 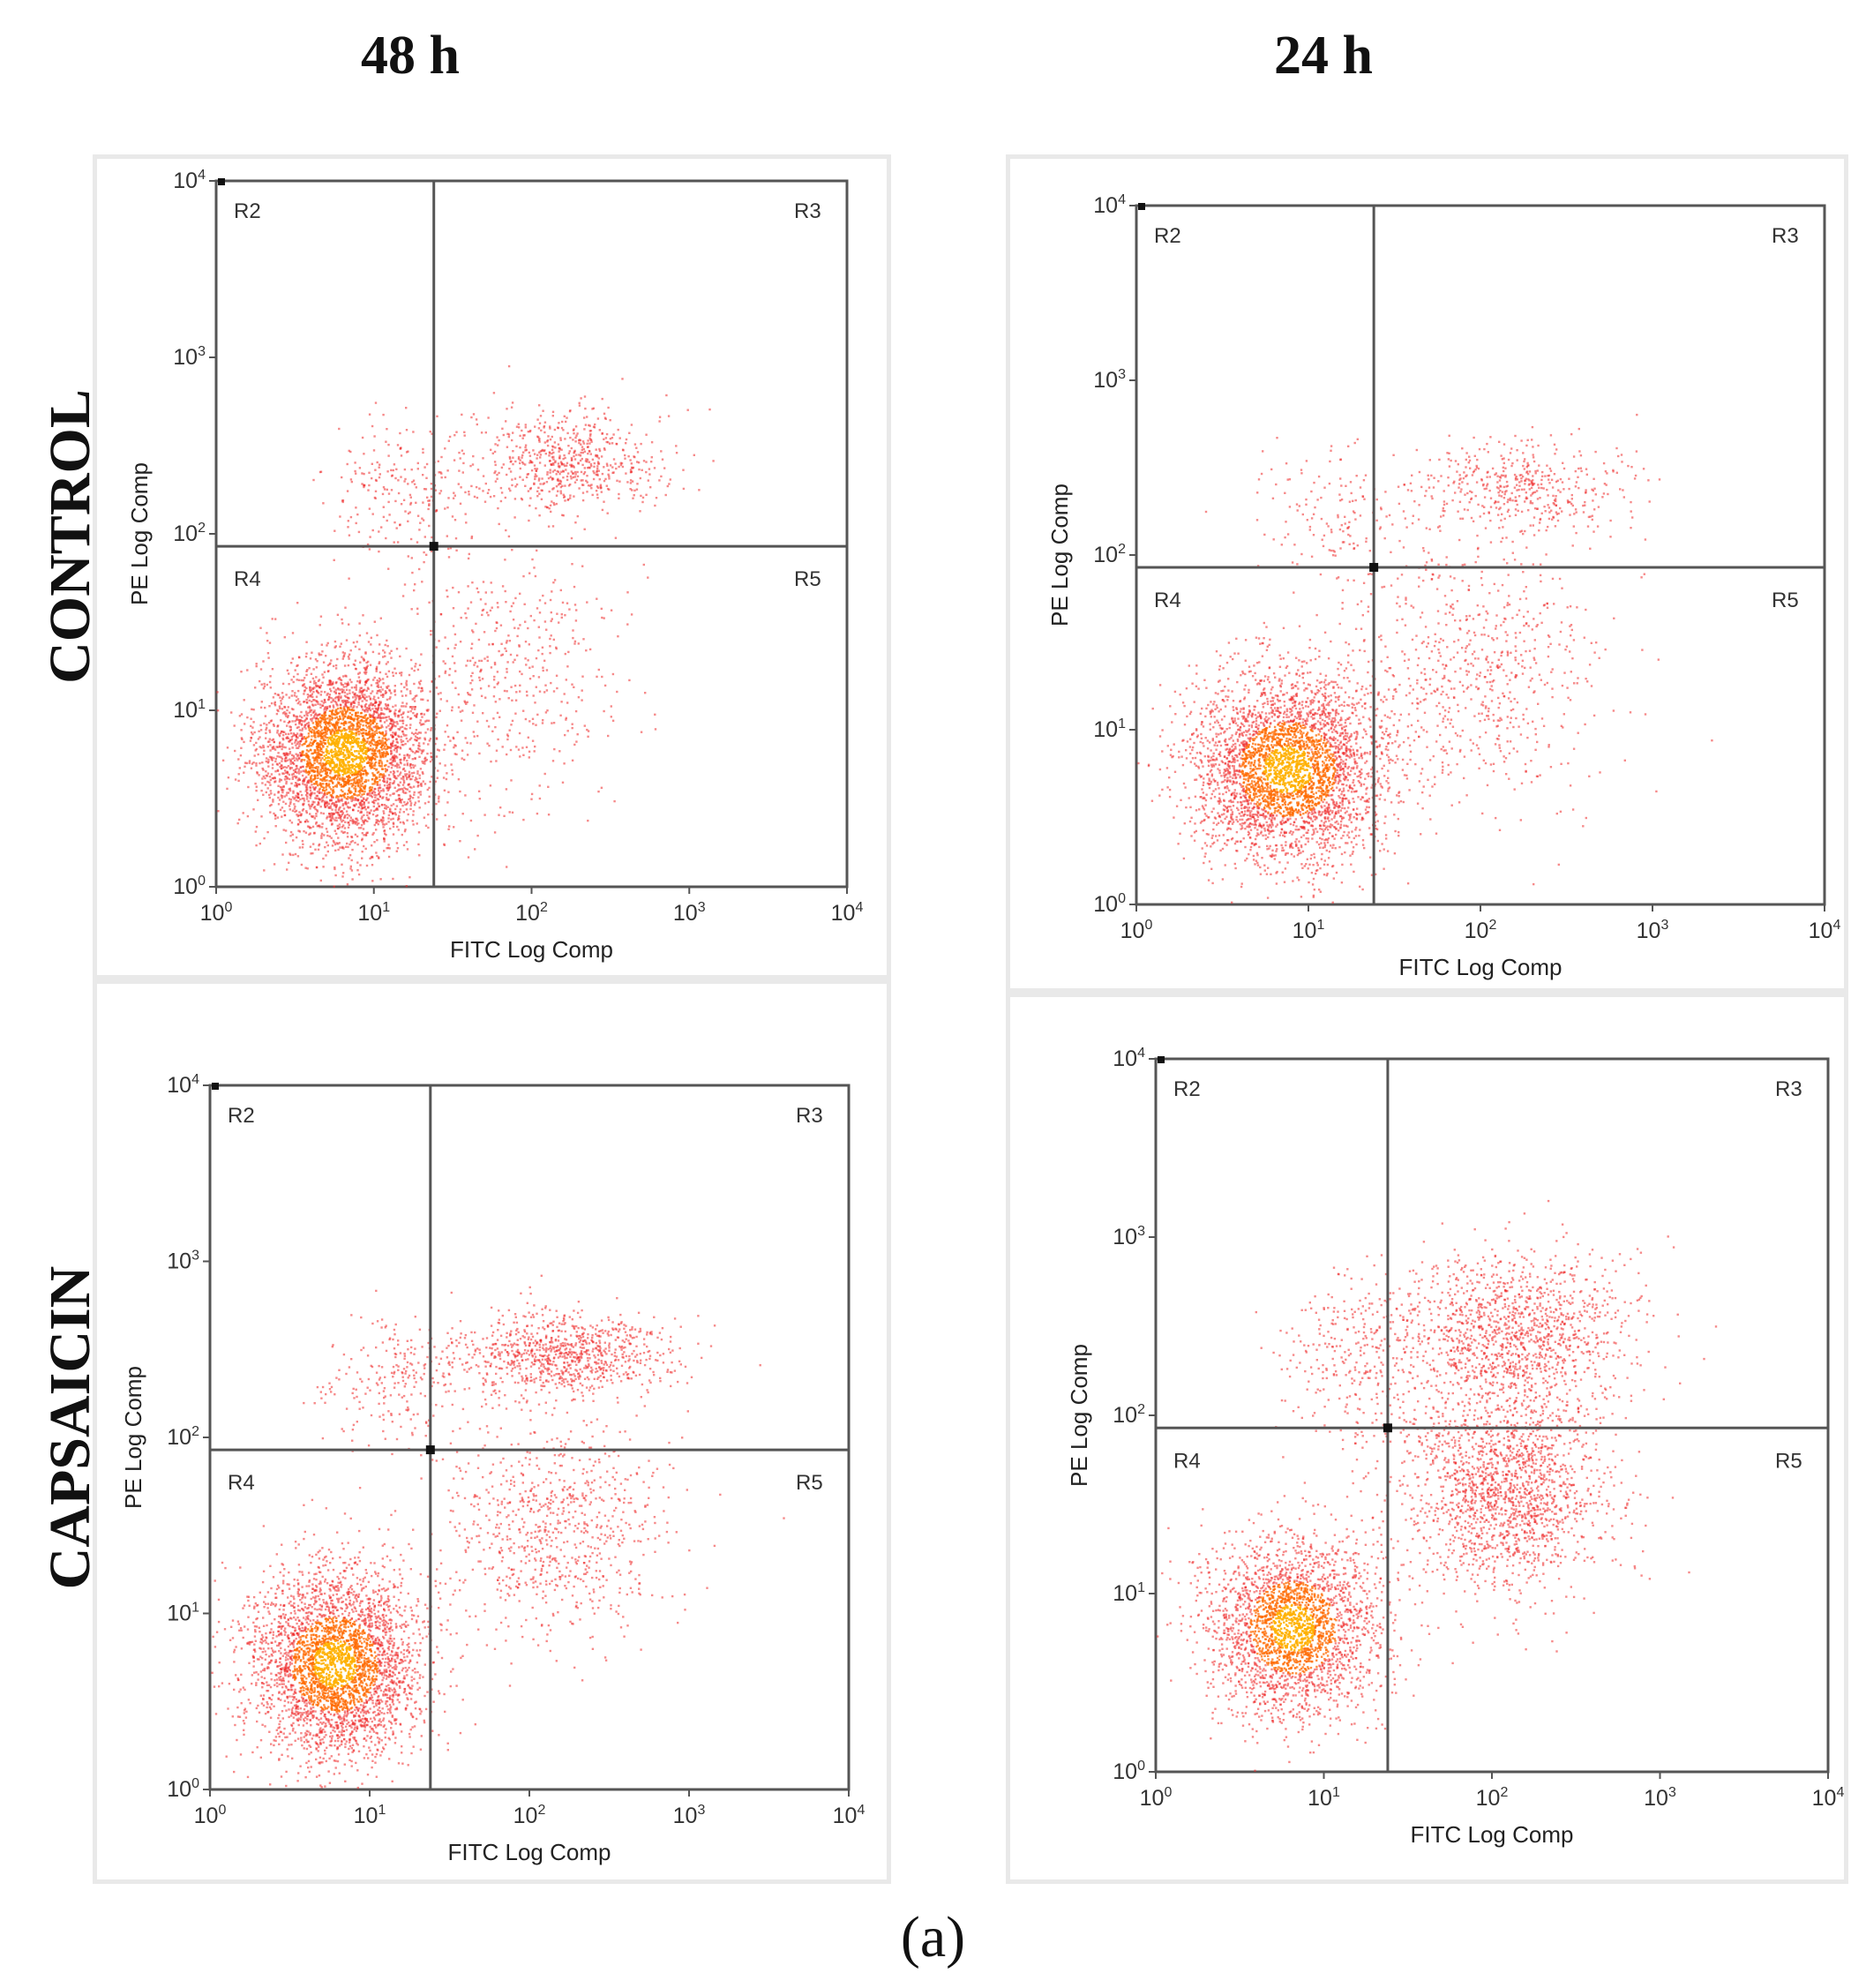 What do you see at coordinates (411, 56) in the screenshot?
I see `column-title-48h: 48 h` at bounding box center [411, 56].